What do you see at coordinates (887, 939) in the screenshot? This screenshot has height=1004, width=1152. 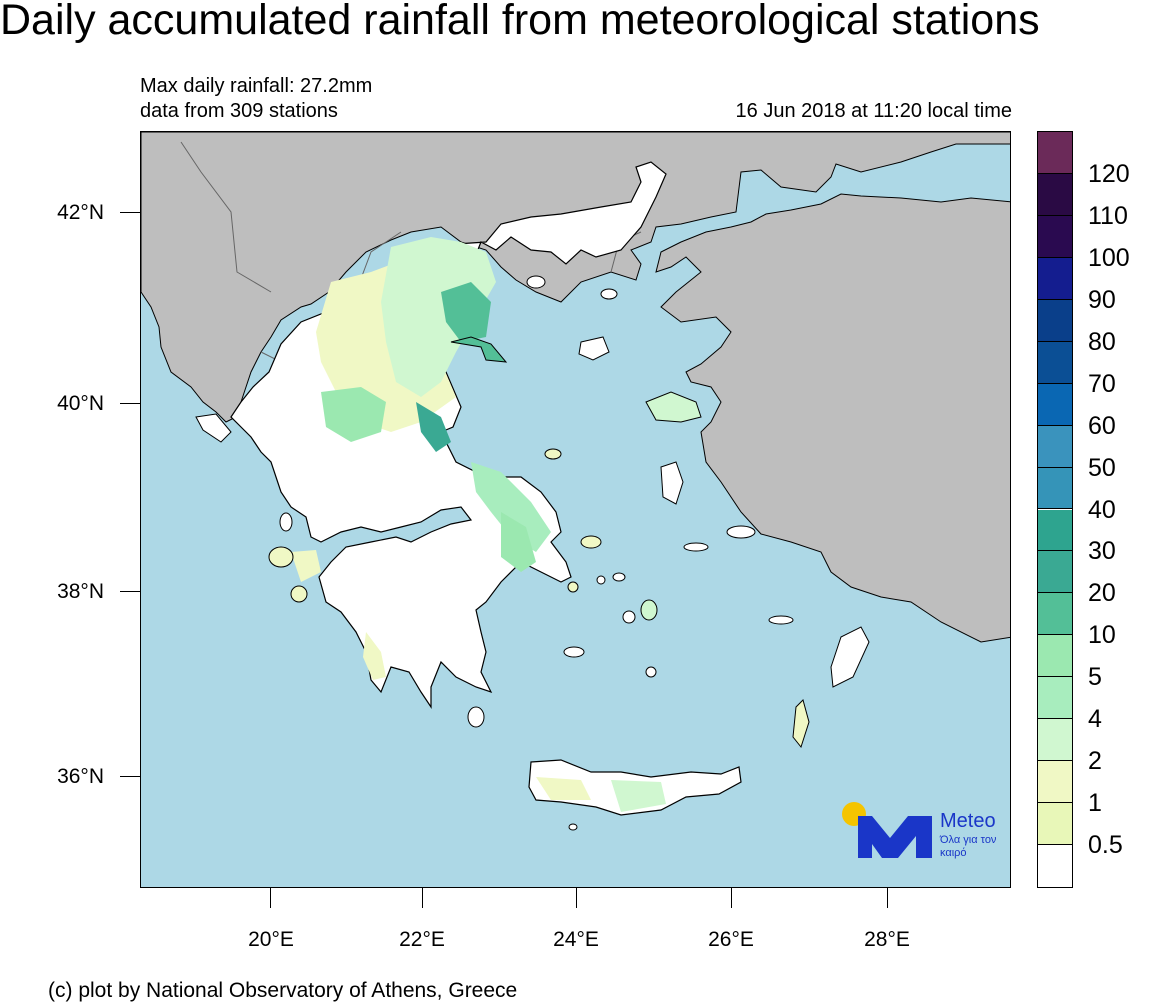 I see `lon-label-28: 28°E` at bounding box center [887, 939].